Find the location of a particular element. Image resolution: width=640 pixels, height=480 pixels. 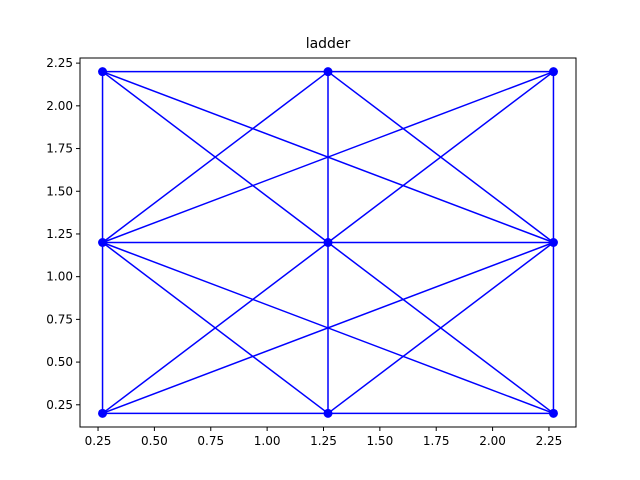

y-tick-label: 1.75 is located at coordinates (59, 149).